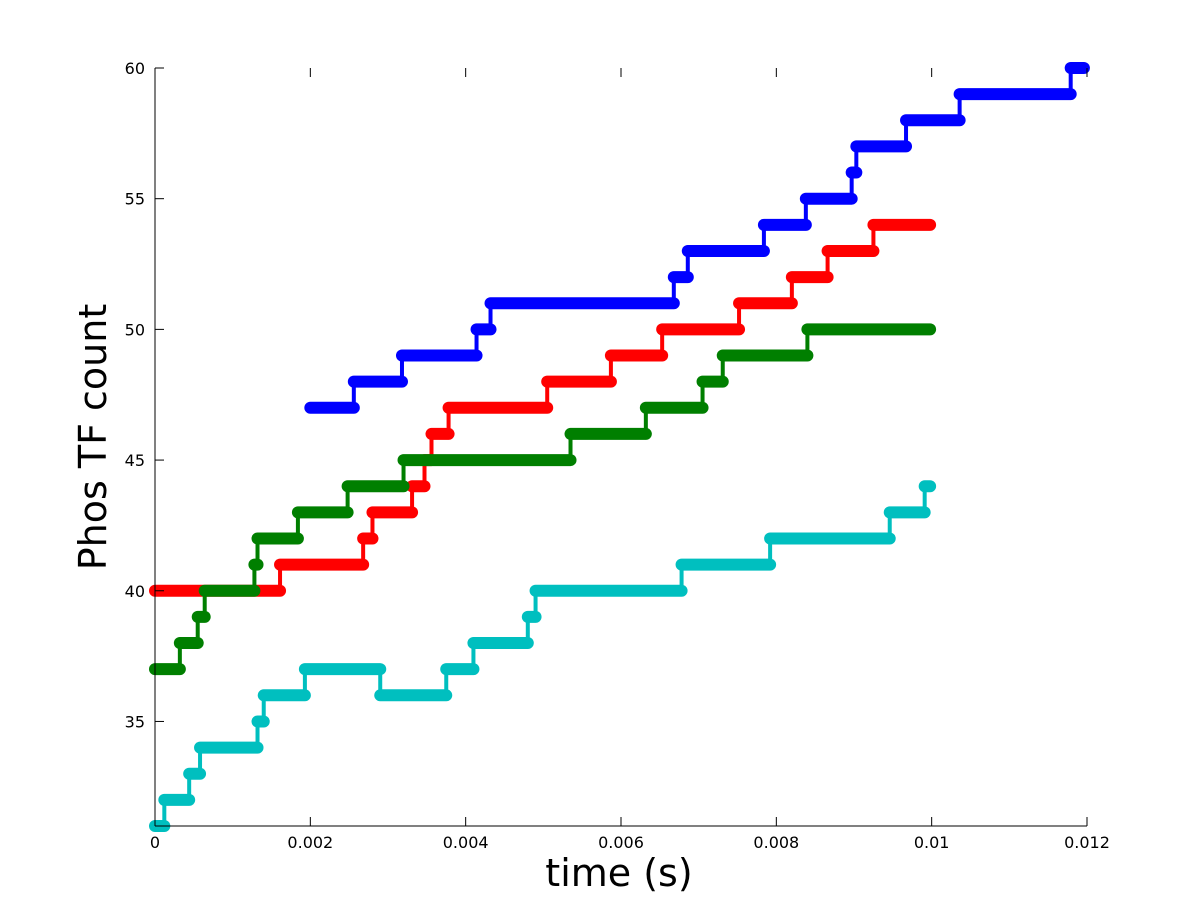 The width and height of the screenshot is (1200, 901). What do you see at coordinates (155, 842) in the screenshot?
I see `x-tick-label: 0` at bounding box center [155, 842].